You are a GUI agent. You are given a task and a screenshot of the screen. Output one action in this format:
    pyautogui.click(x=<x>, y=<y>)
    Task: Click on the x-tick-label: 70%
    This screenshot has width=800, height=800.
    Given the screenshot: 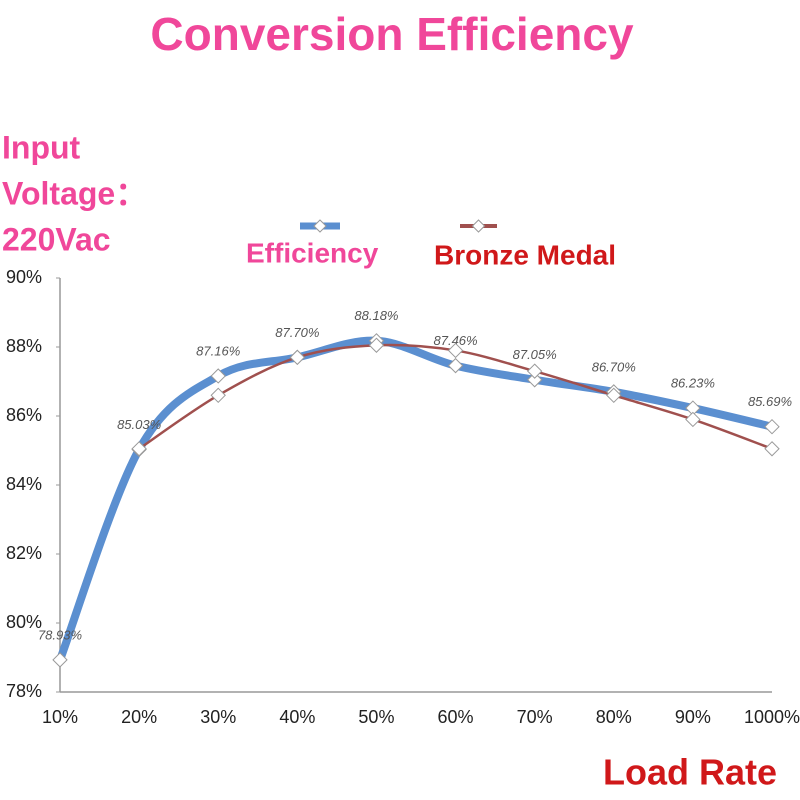 What is the action you would take?
    pyautogui.click(x=535, y=717)
    